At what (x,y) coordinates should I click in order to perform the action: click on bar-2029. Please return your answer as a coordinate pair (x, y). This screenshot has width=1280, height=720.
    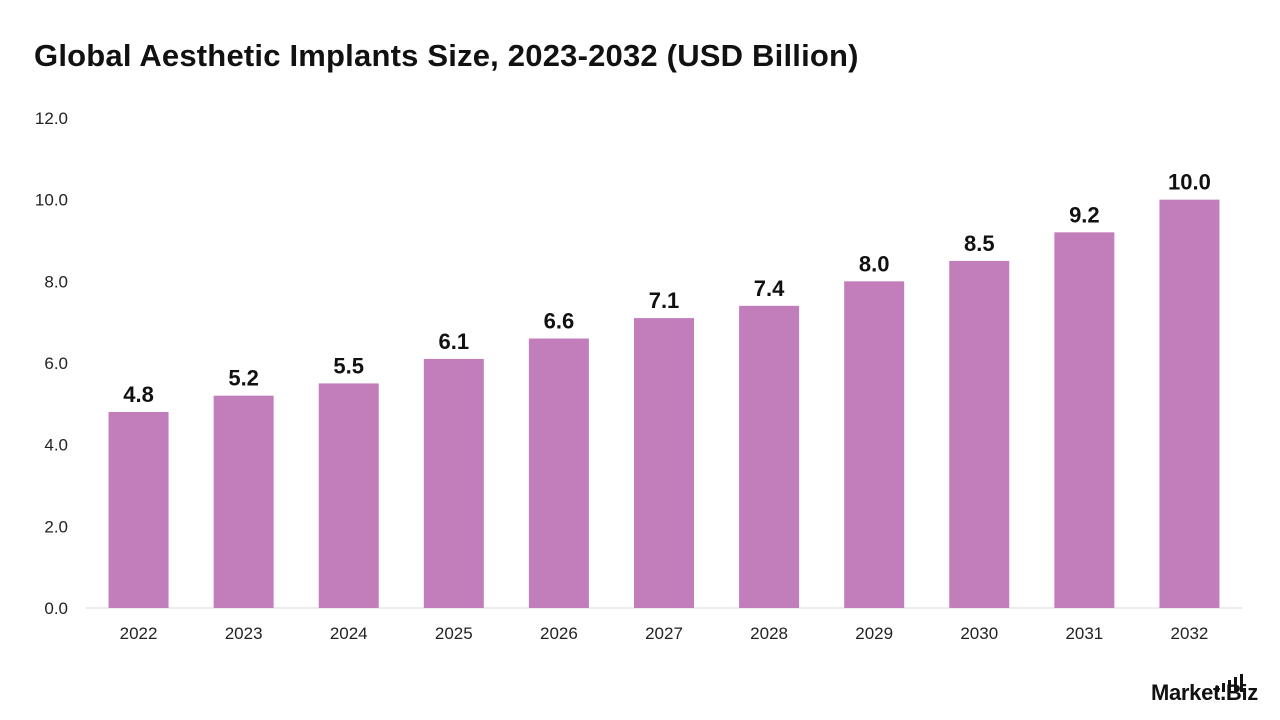
    Looking at the image, I should click on (874, 444).